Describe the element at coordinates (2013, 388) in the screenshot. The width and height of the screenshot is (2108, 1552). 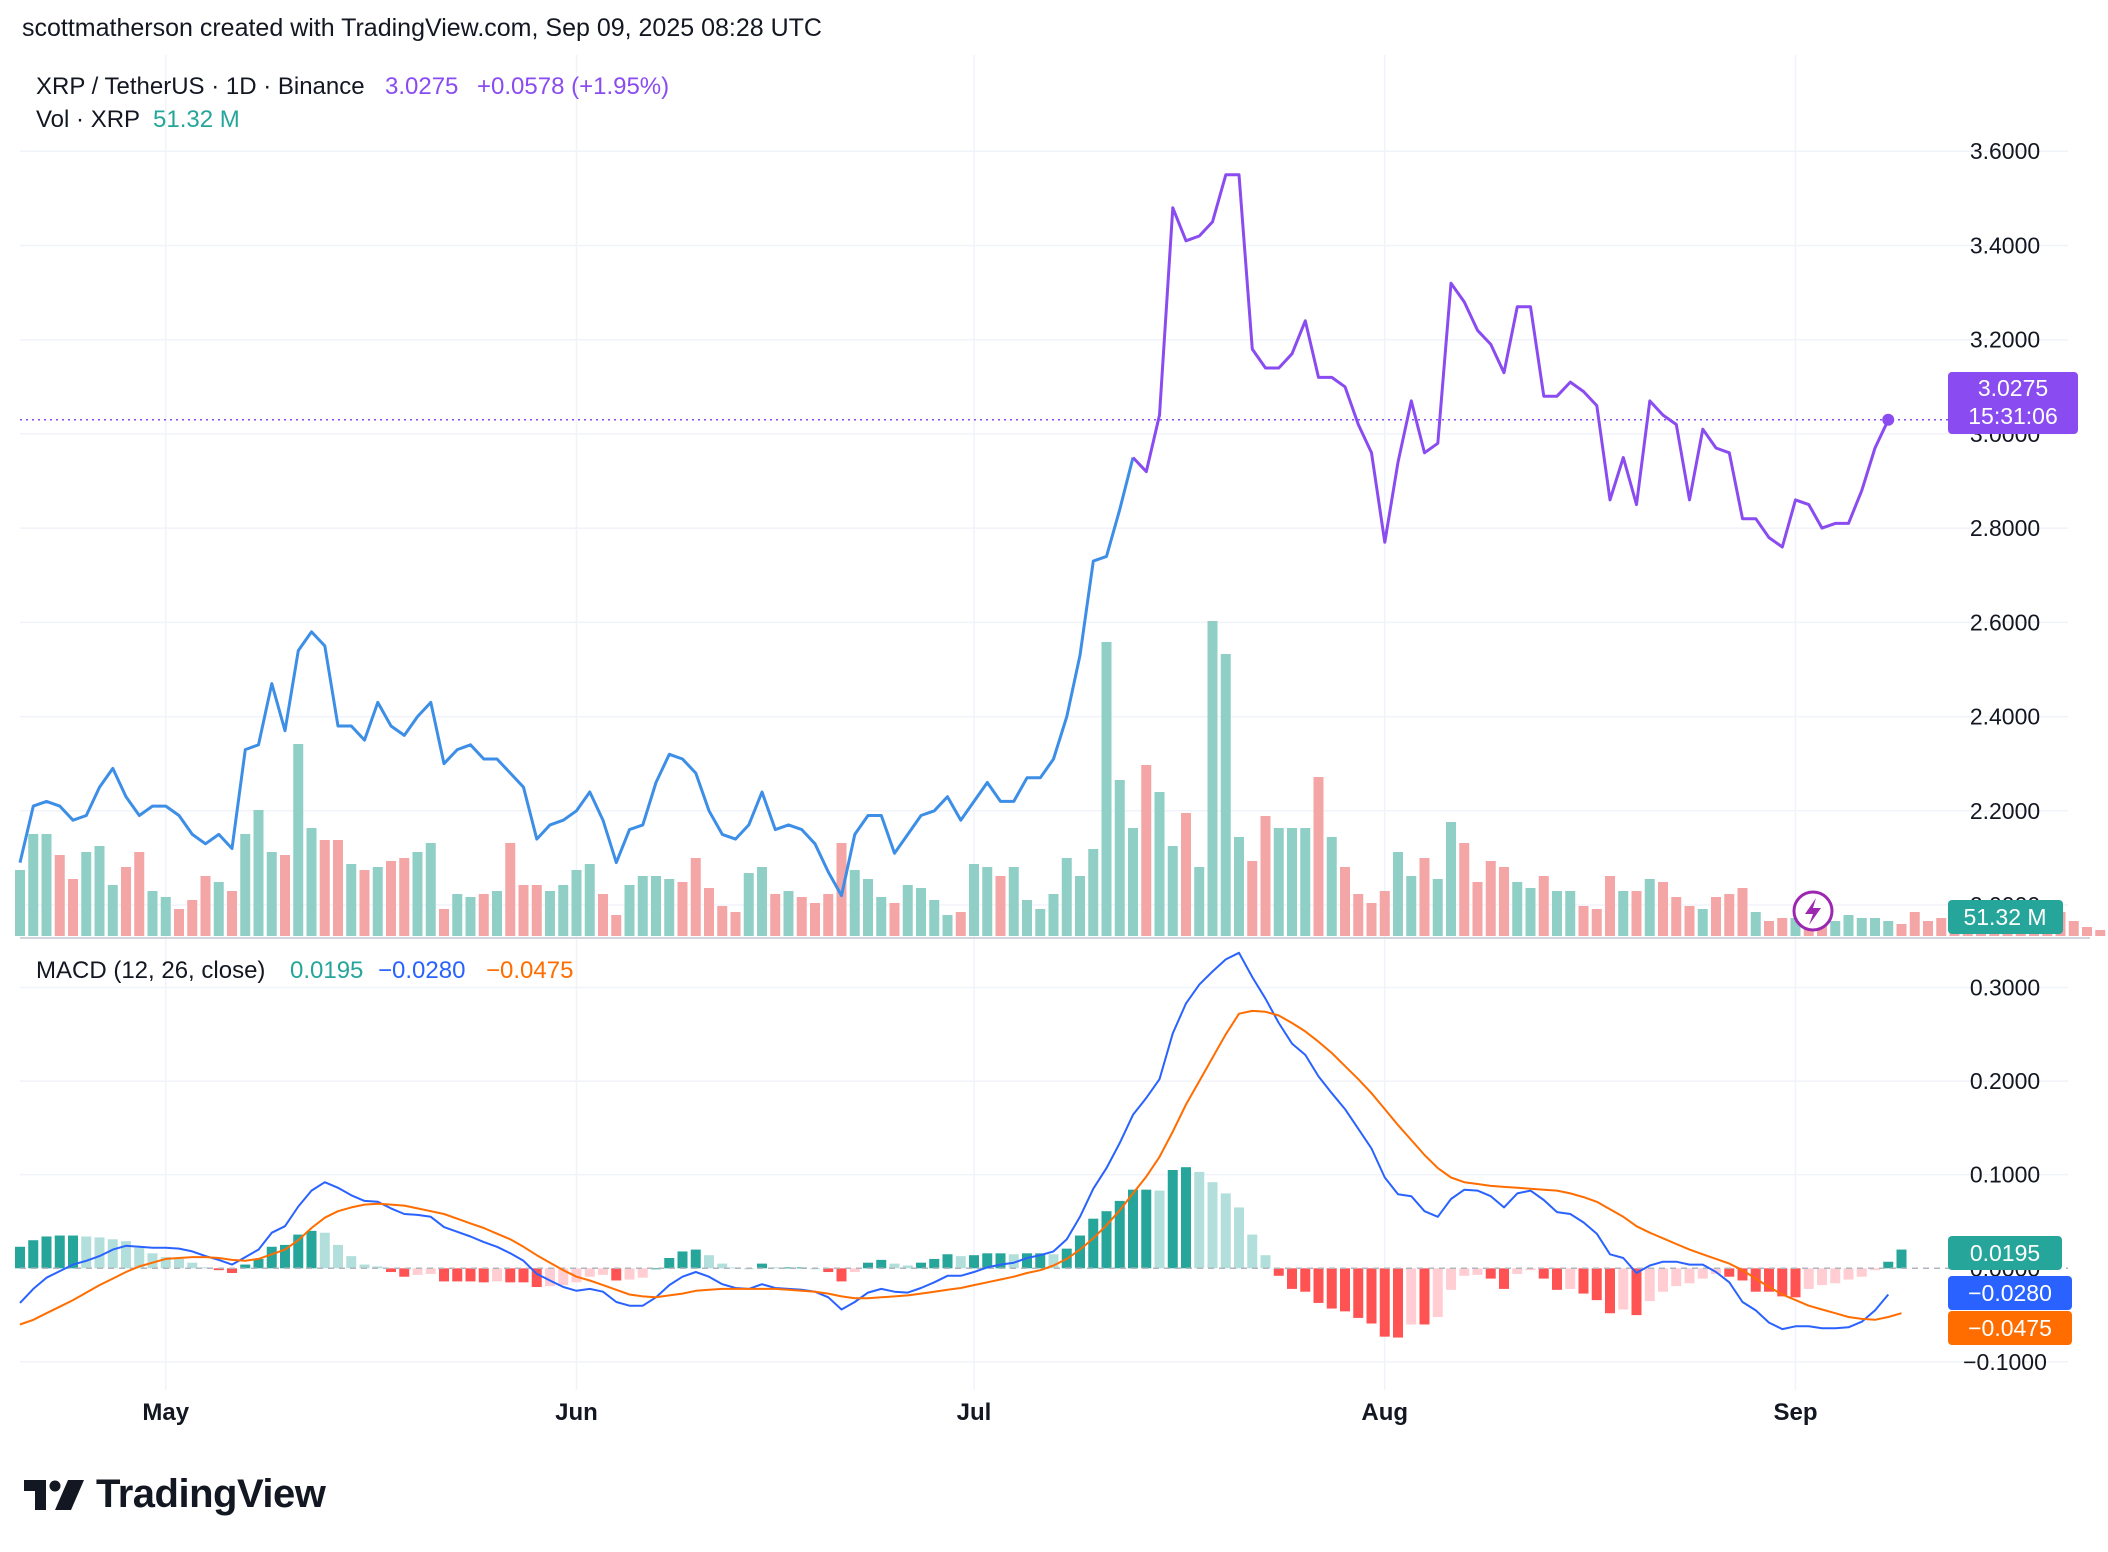
I see `last-price-badge-value: 3.0275` at that location.